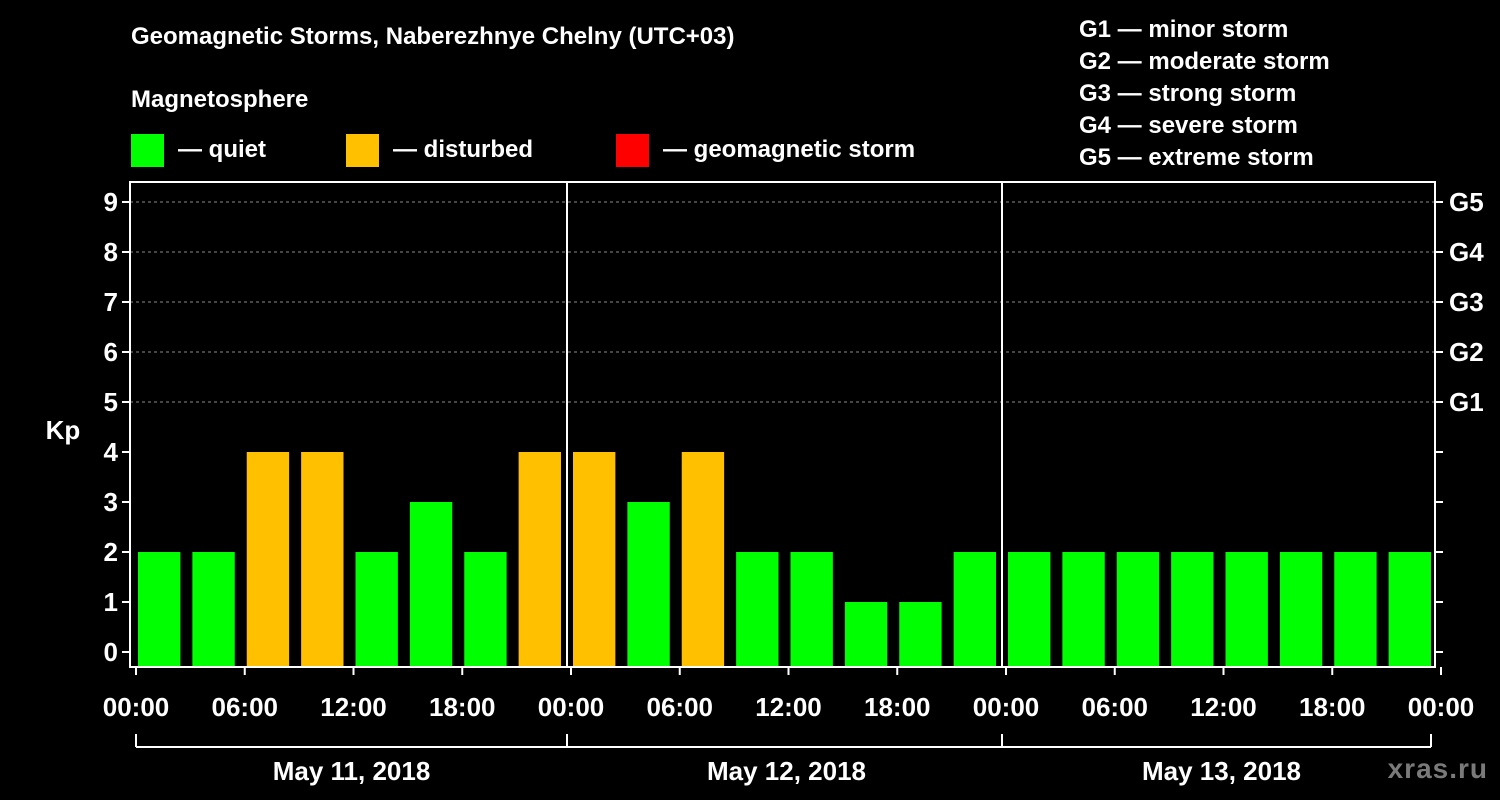 Image resolution: width=1500 pixels, height=800 pixels. What do you see at coordinates (111, 652) in the screenshot?
I see `y-tick-label-0: 0` at bounding box center [111, 652].